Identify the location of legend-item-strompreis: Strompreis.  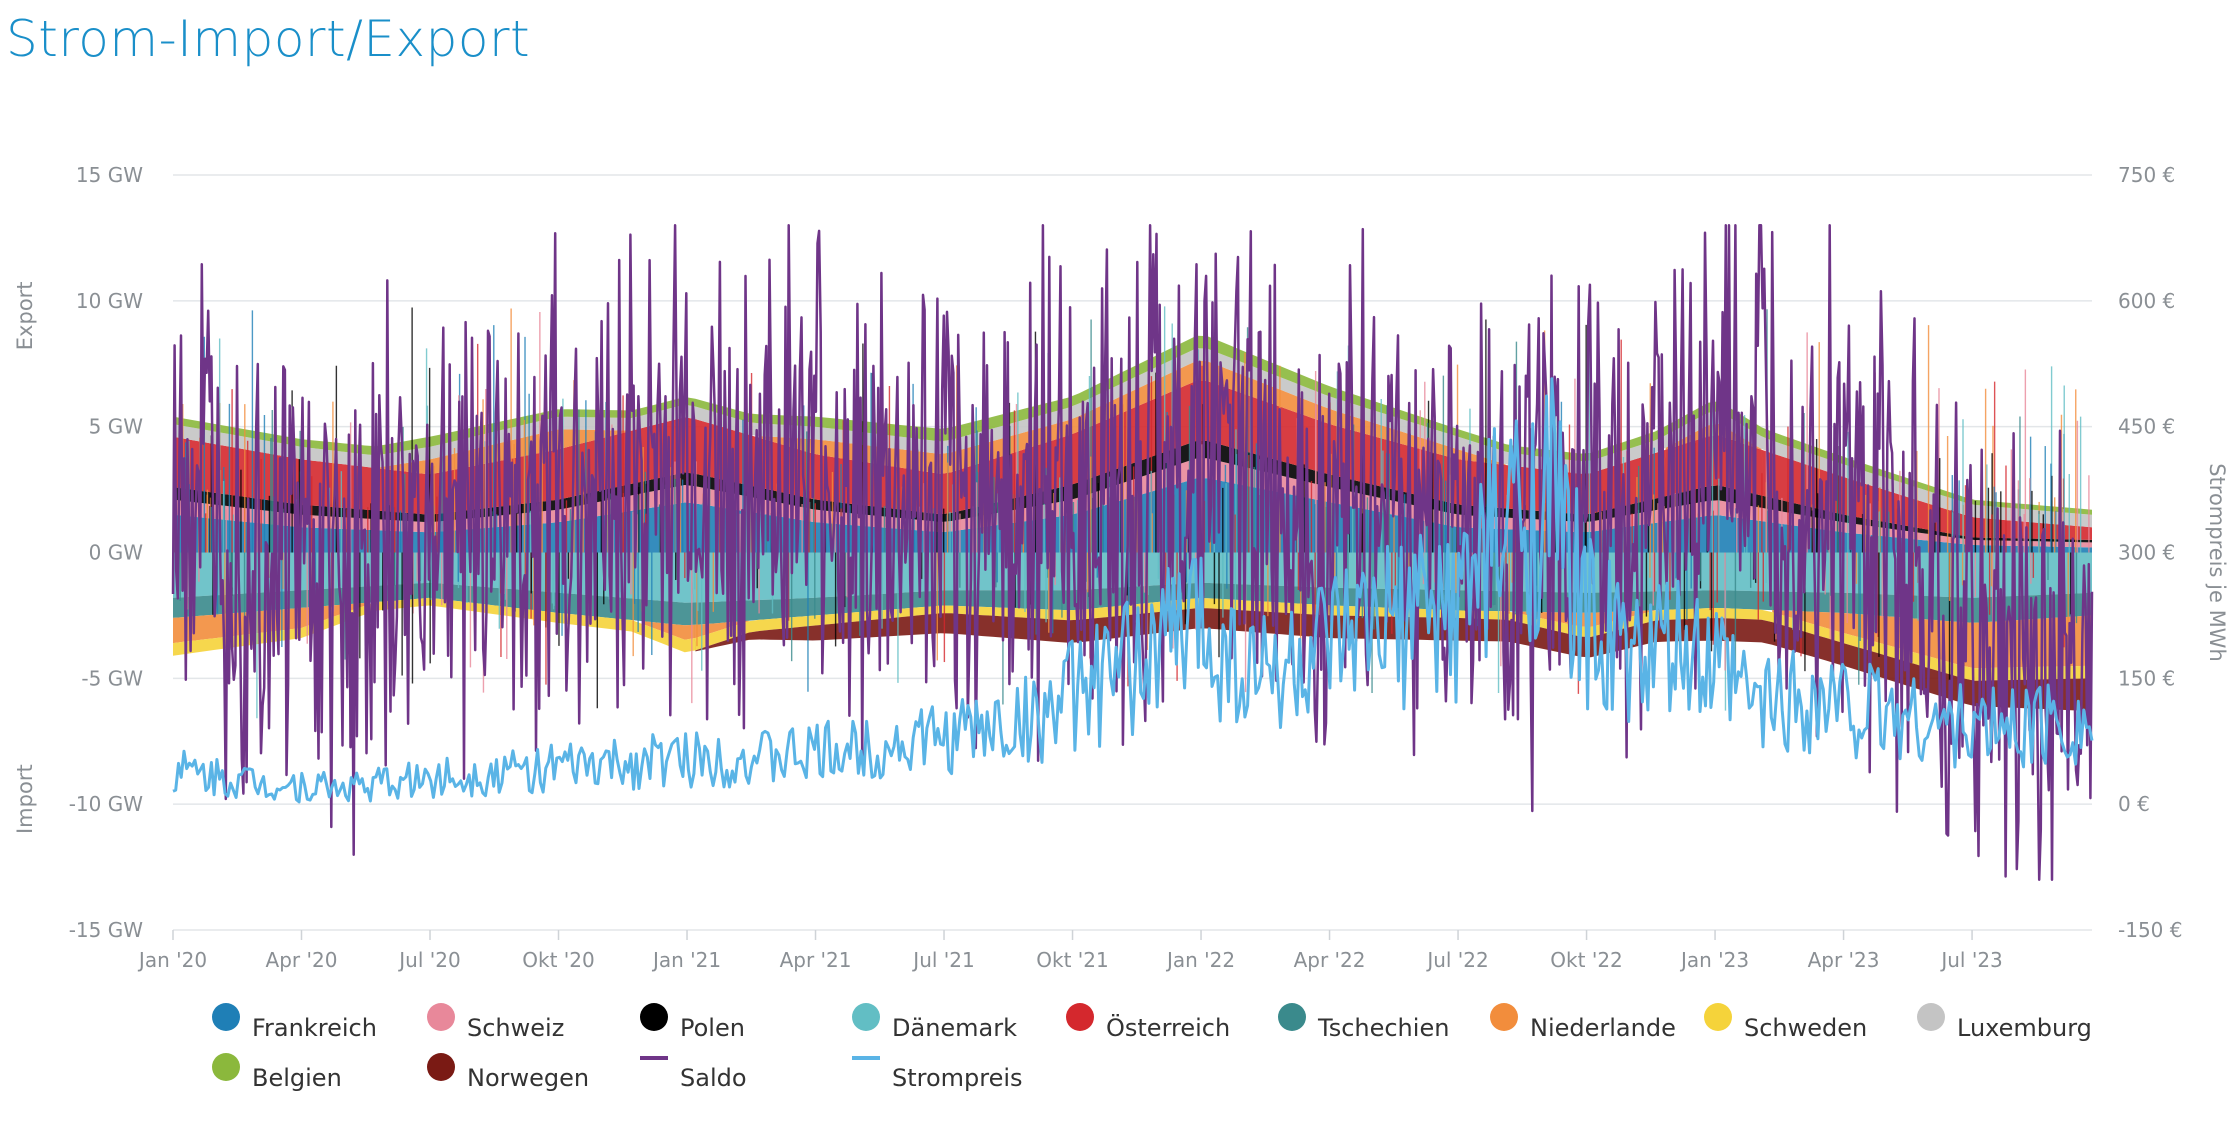
(937, 1067).